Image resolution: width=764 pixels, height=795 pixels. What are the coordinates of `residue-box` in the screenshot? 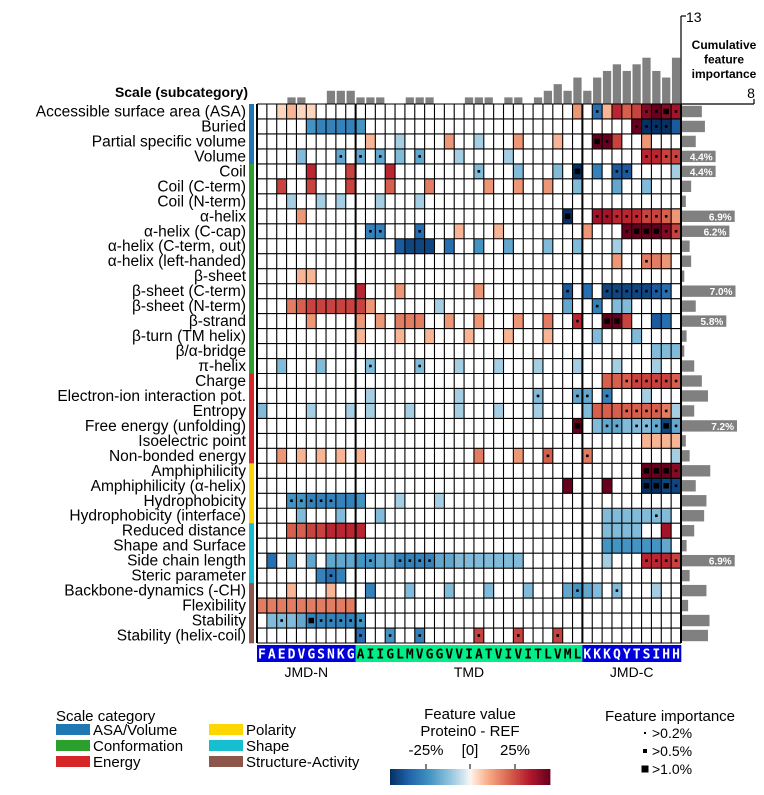 It's located at (341, 653).